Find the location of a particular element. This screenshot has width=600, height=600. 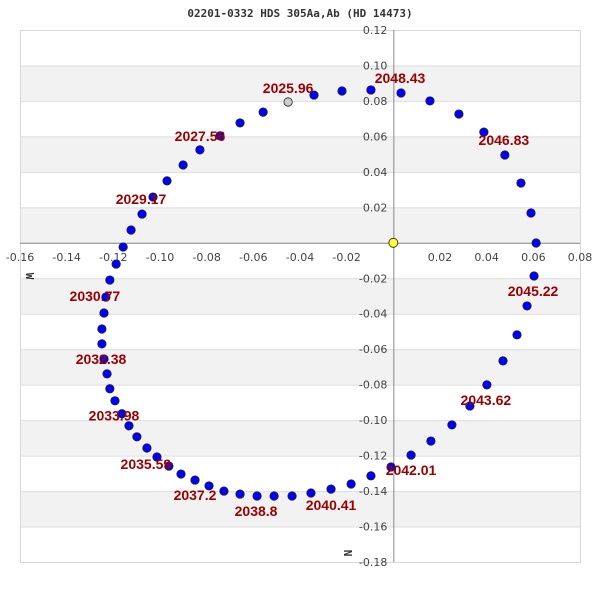

x-tick-label: 0.04 is located at coordinates (486, 257).